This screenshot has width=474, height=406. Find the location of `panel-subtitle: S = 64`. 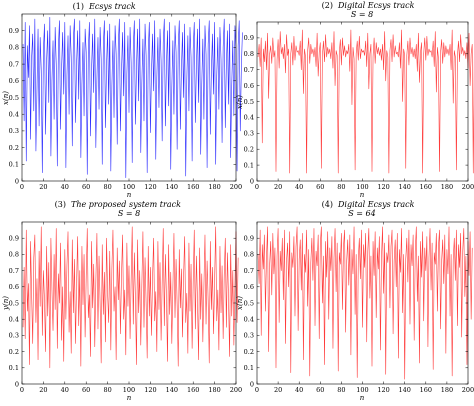

panel-subtitle: S = 64 is located at coordinates (361, 213).